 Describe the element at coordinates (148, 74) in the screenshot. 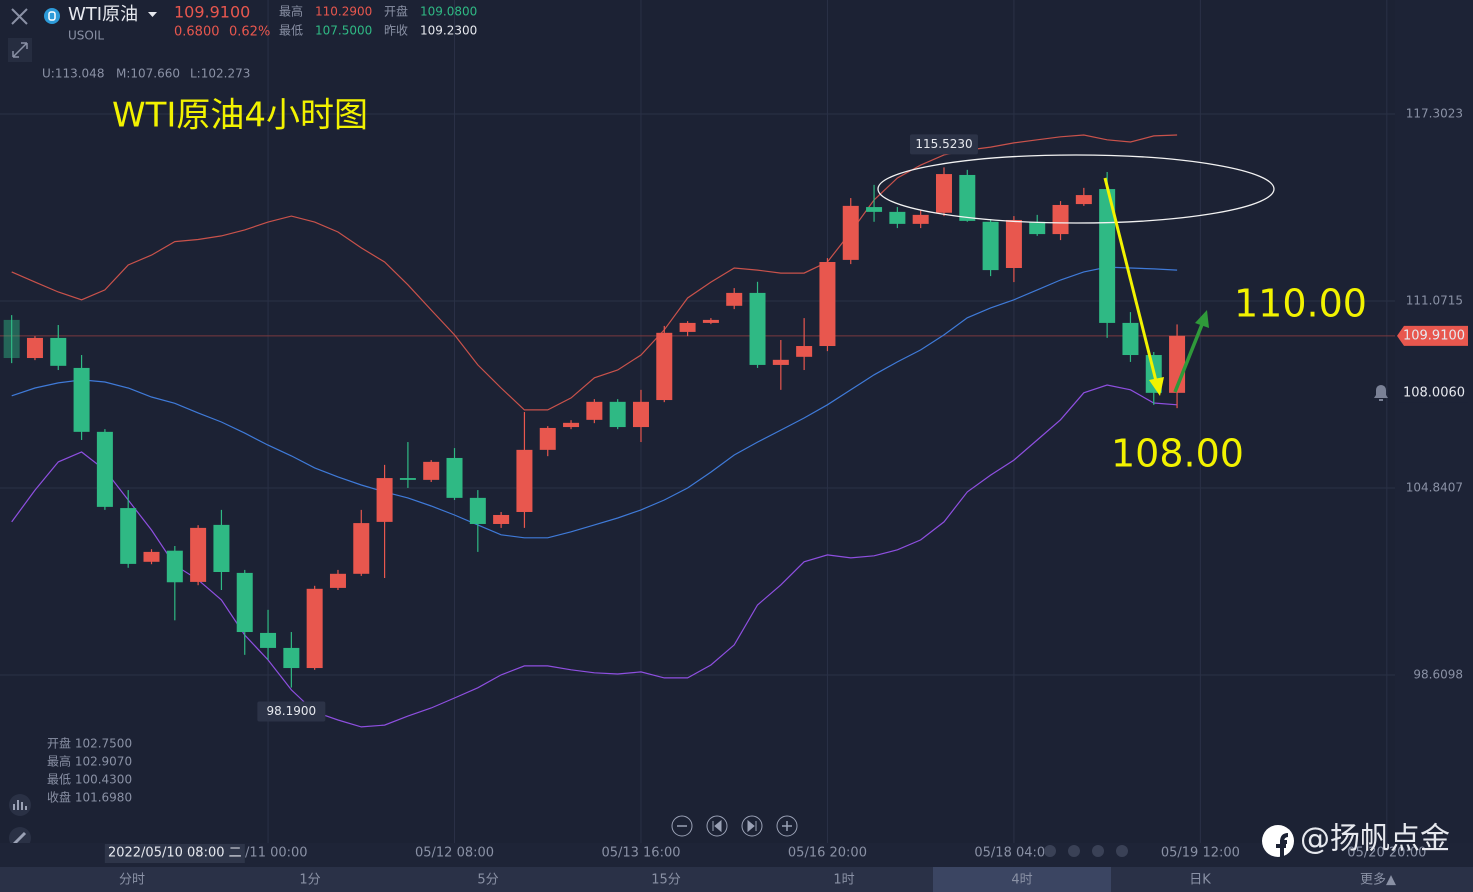

I see `band-legend: M:107.660` at that location.